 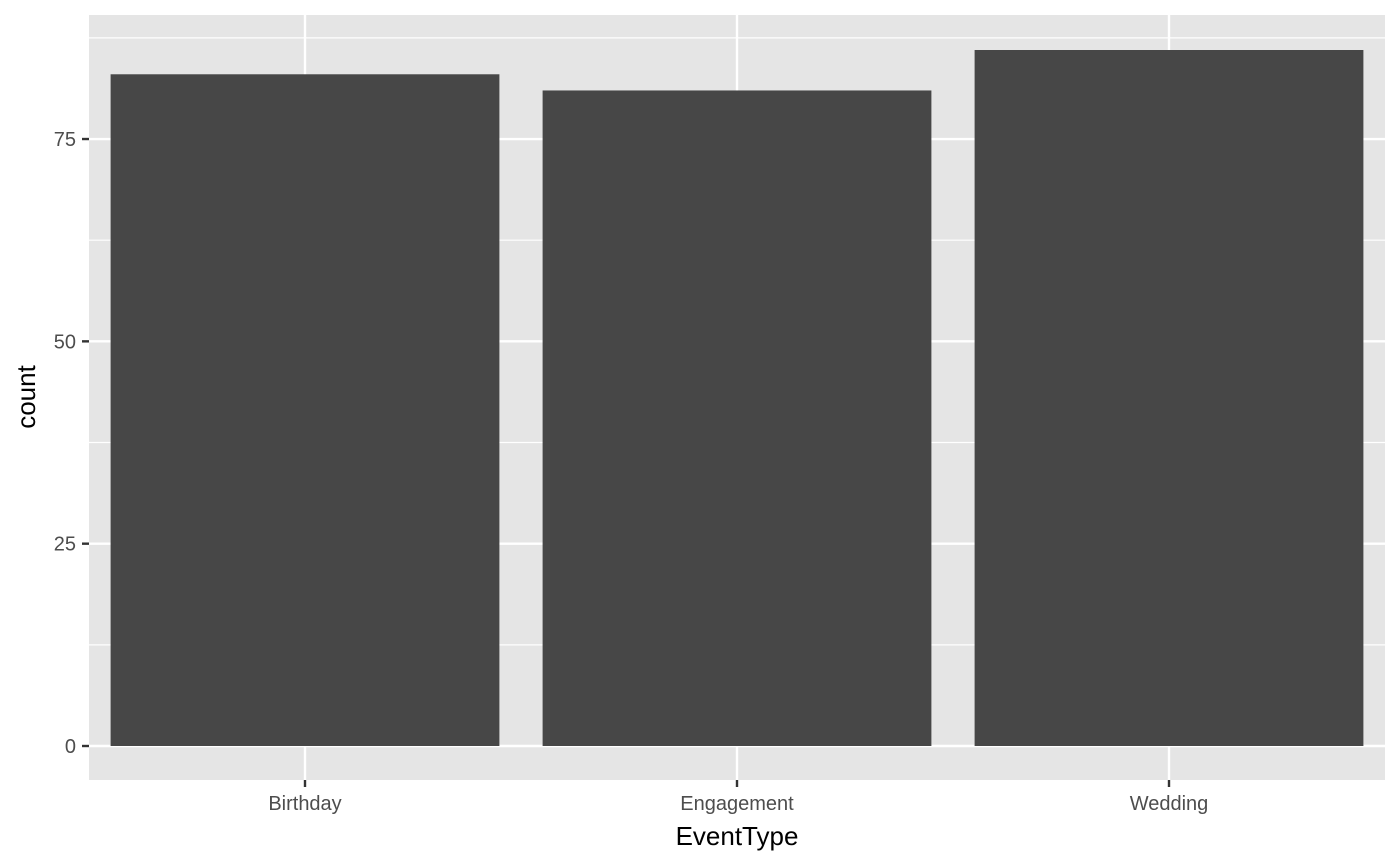 I want to click on y-tick-label: 75, so click(x=65, y=140).